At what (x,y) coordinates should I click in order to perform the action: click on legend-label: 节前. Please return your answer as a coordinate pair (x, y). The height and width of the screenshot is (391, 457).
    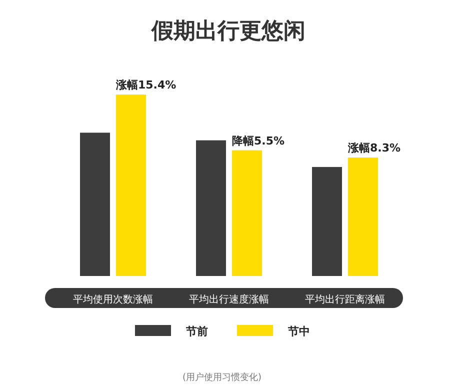
    Looking at the image, I should click on (196, 331).